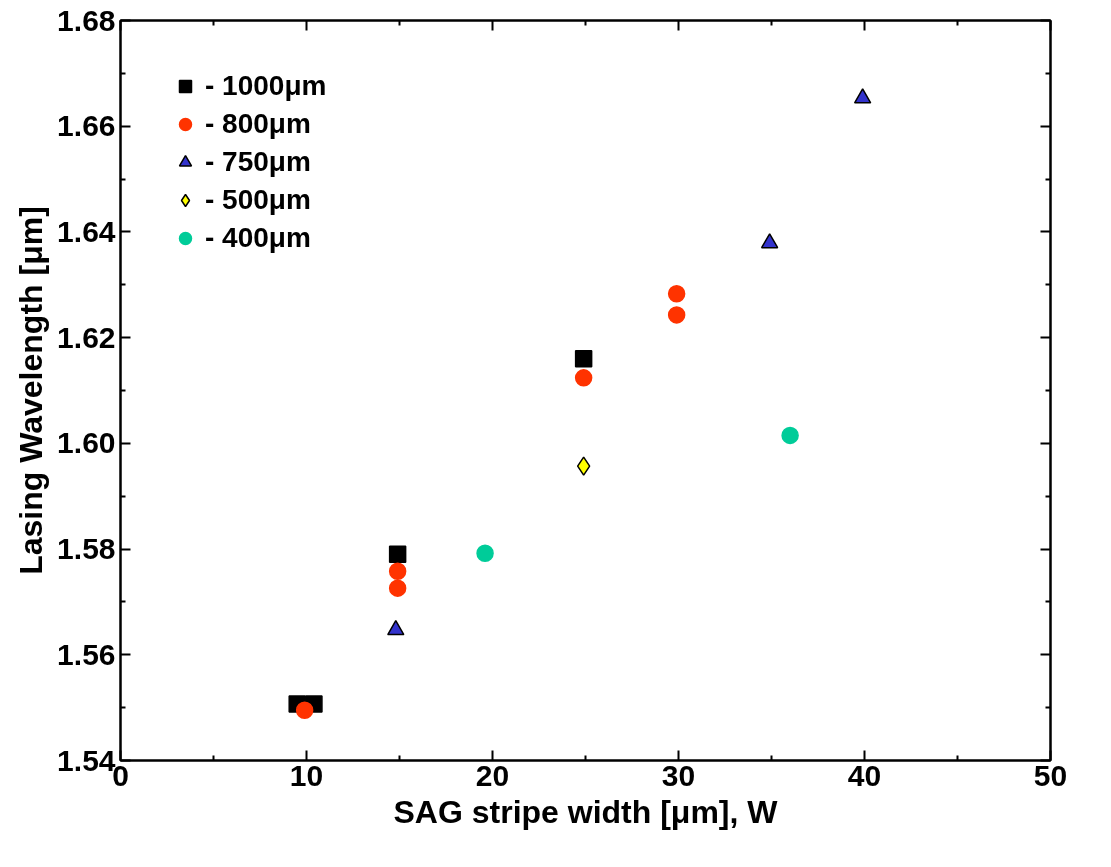  What do you see at coordinates (86, 443) in the screenshot?
I see `y-tick-label: 1.60` at bounding box center [86, 443].